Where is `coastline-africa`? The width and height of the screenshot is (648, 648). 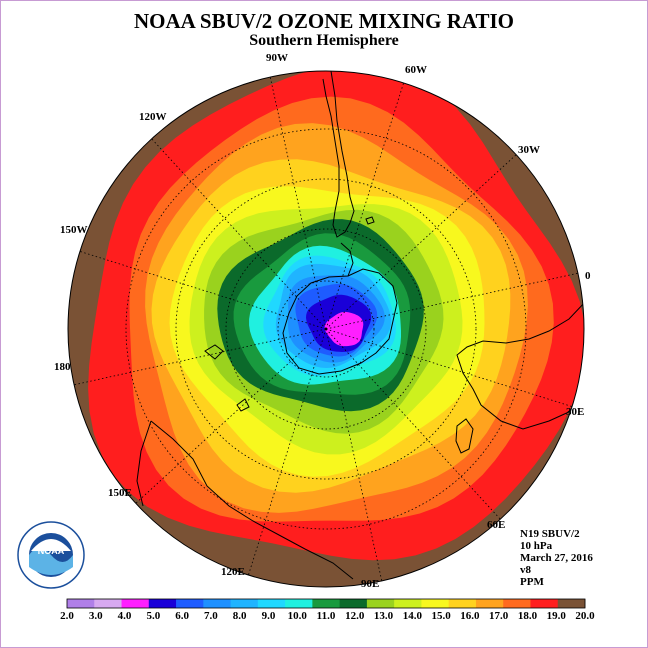
coastline-africa is located at coordinates (520, 365).